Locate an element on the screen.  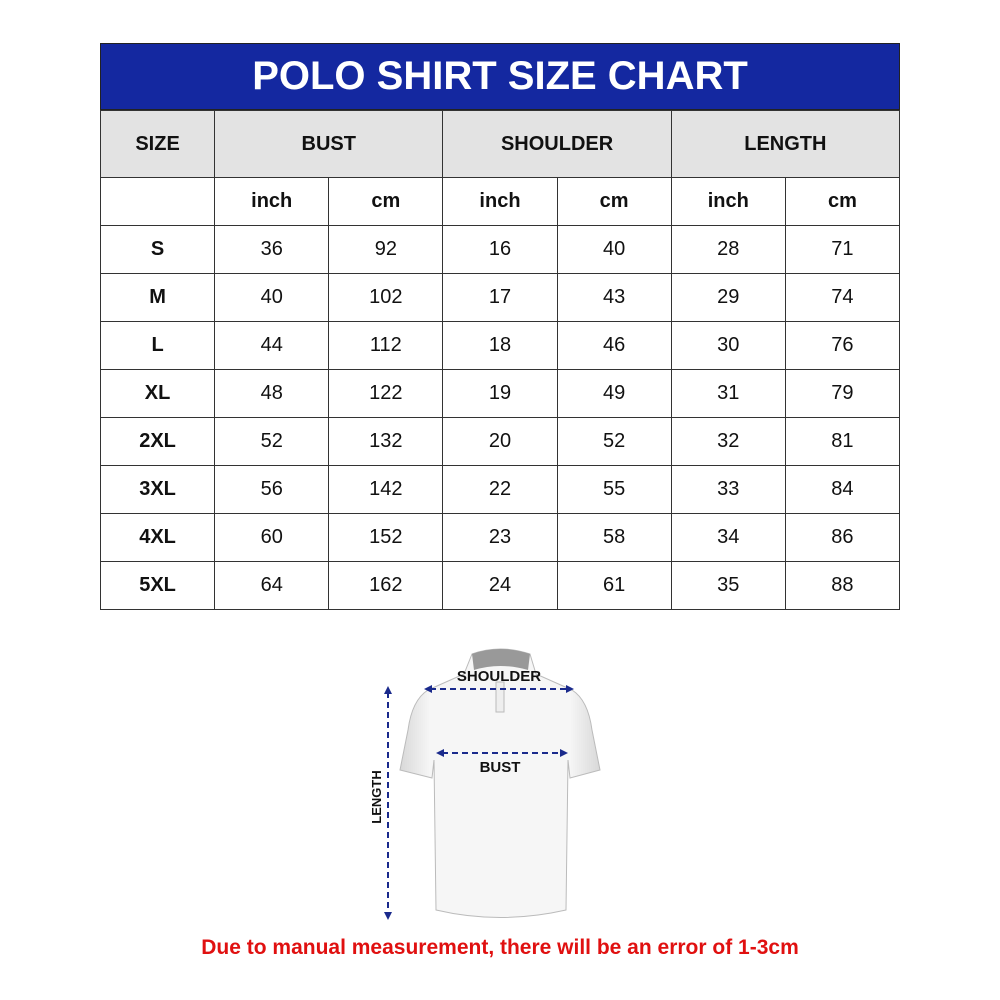
header-size: SIZE is located at coordinates (157, 144).